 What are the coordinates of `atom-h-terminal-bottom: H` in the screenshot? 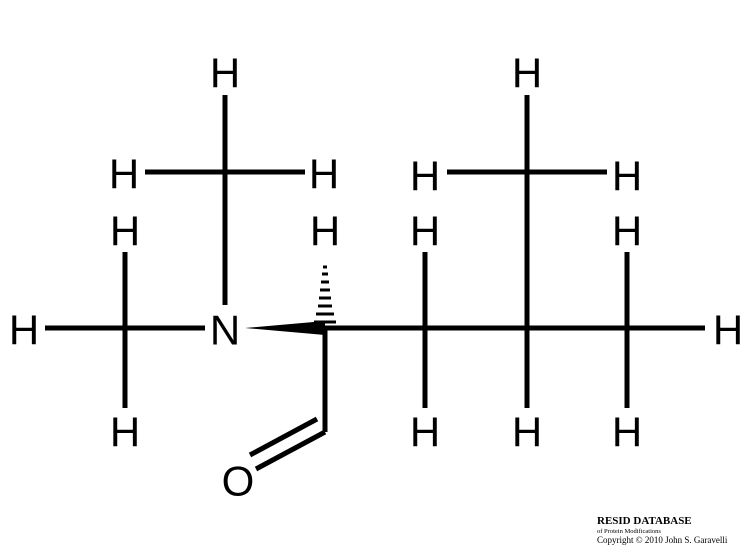 It's located at (627, 432).